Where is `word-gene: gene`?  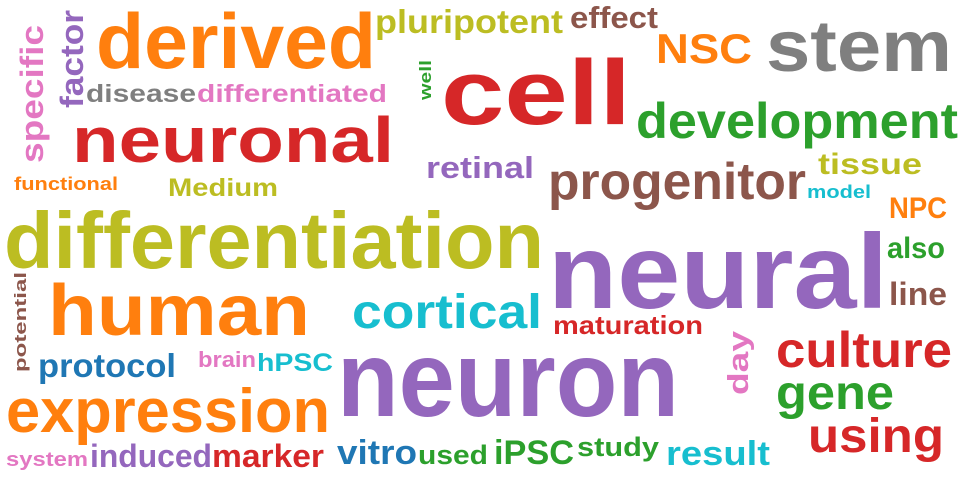
word-gene: gene is located at coordinates (835, 393).